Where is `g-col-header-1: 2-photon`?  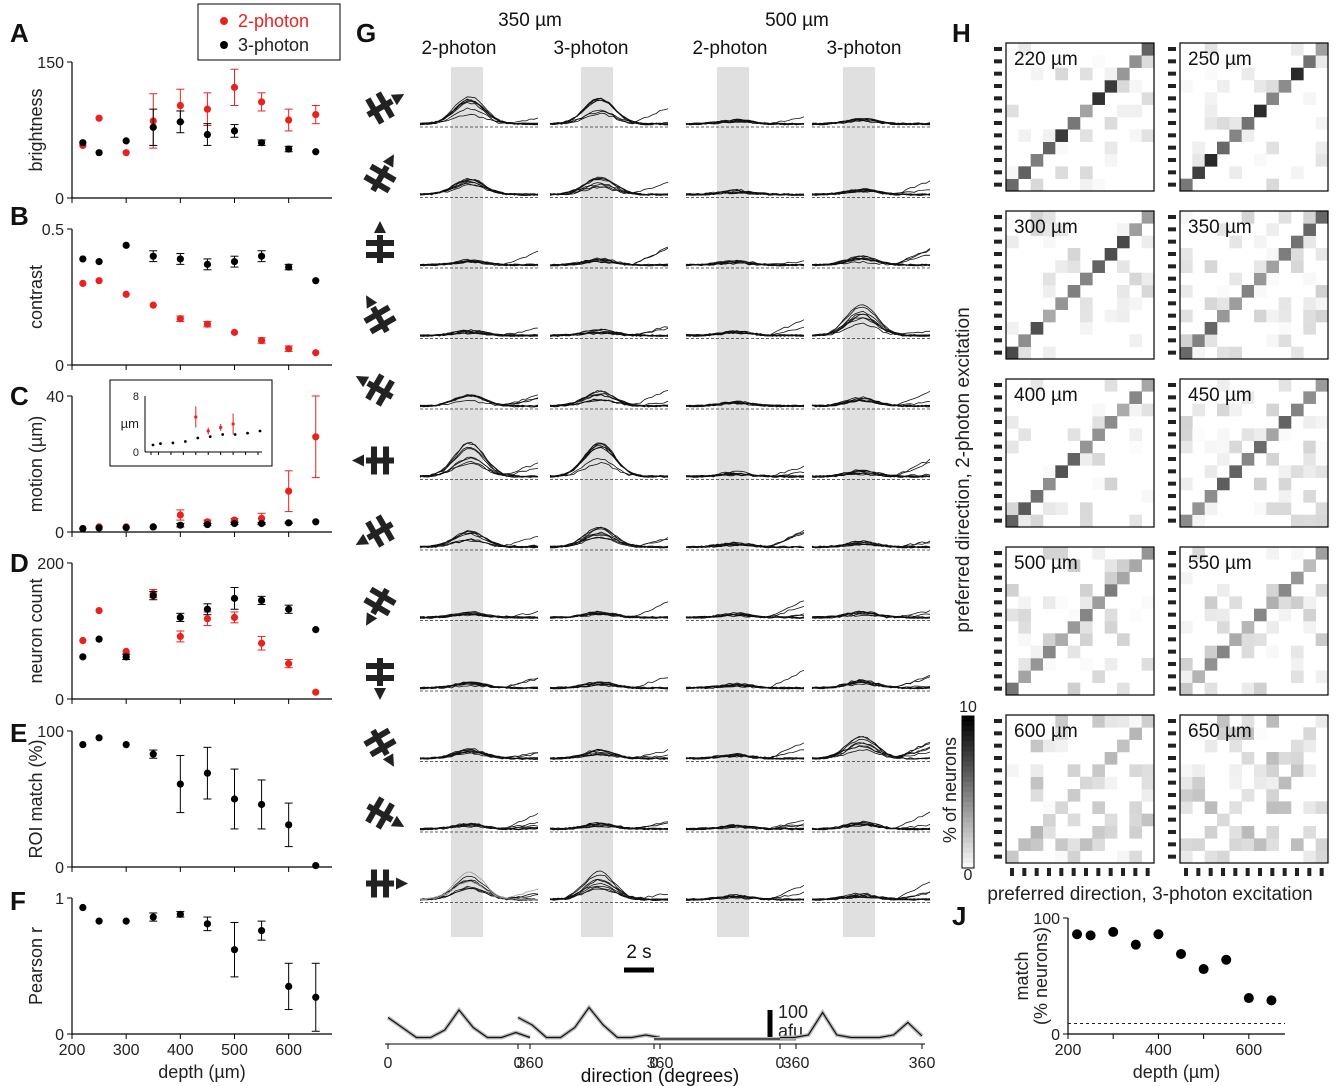 g-col-header-1: 2-photon is located at coordinates (458, 48).